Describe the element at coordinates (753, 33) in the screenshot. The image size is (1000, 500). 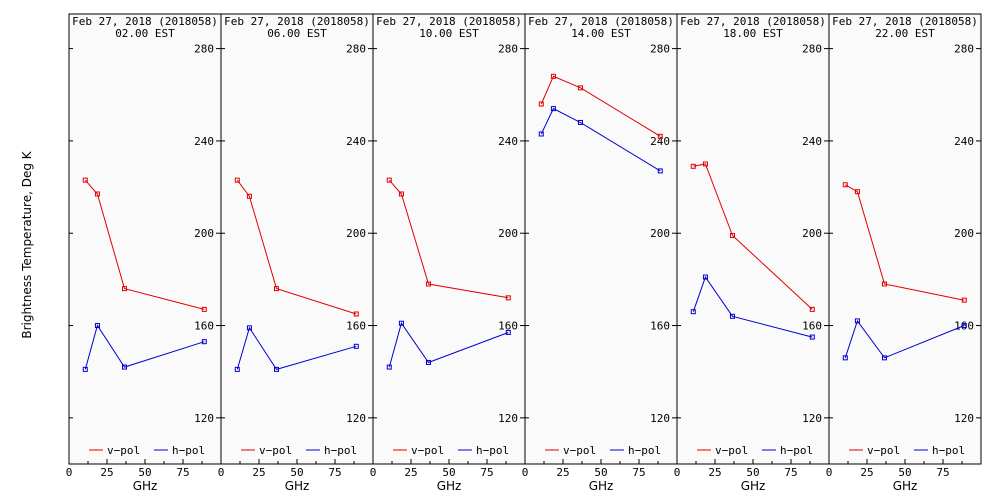
I see `panel-subtitle: 18.00 EST` at that location.